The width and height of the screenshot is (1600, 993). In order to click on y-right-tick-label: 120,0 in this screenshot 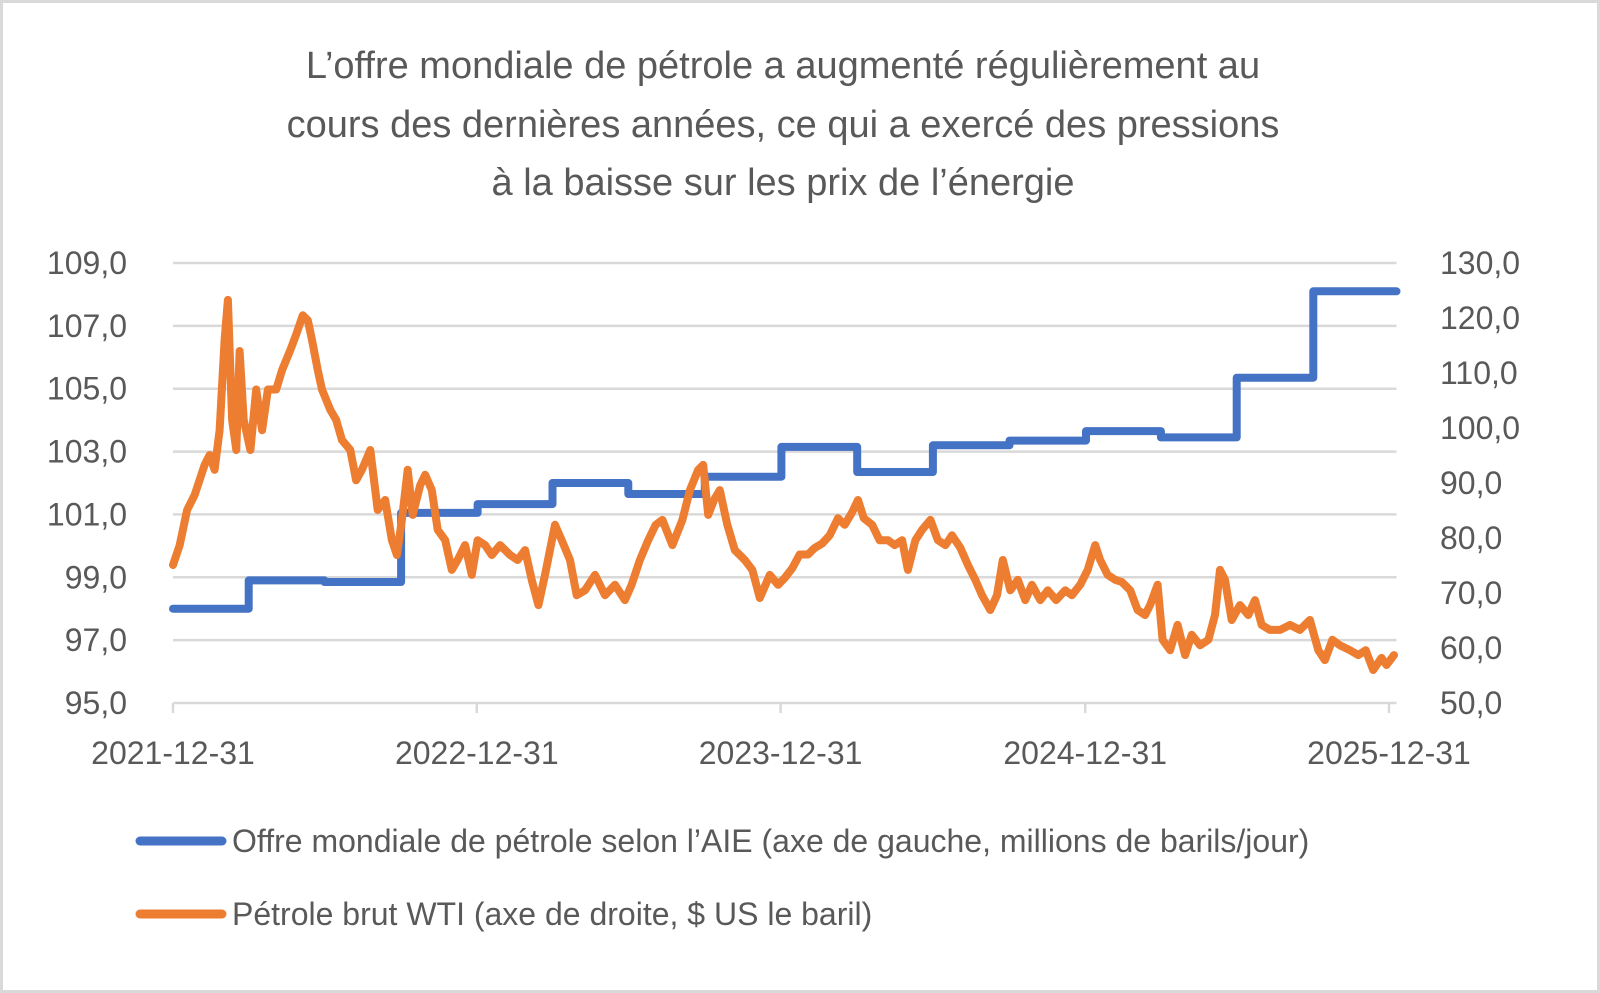, I will do `click(1480, 318)`.